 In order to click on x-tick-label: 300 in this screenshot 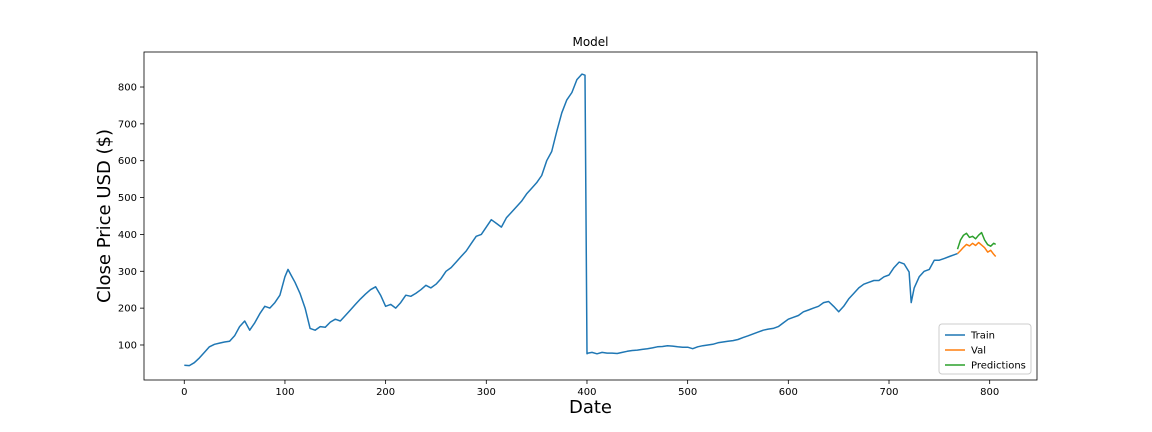, I will do `click(486, 392)`.